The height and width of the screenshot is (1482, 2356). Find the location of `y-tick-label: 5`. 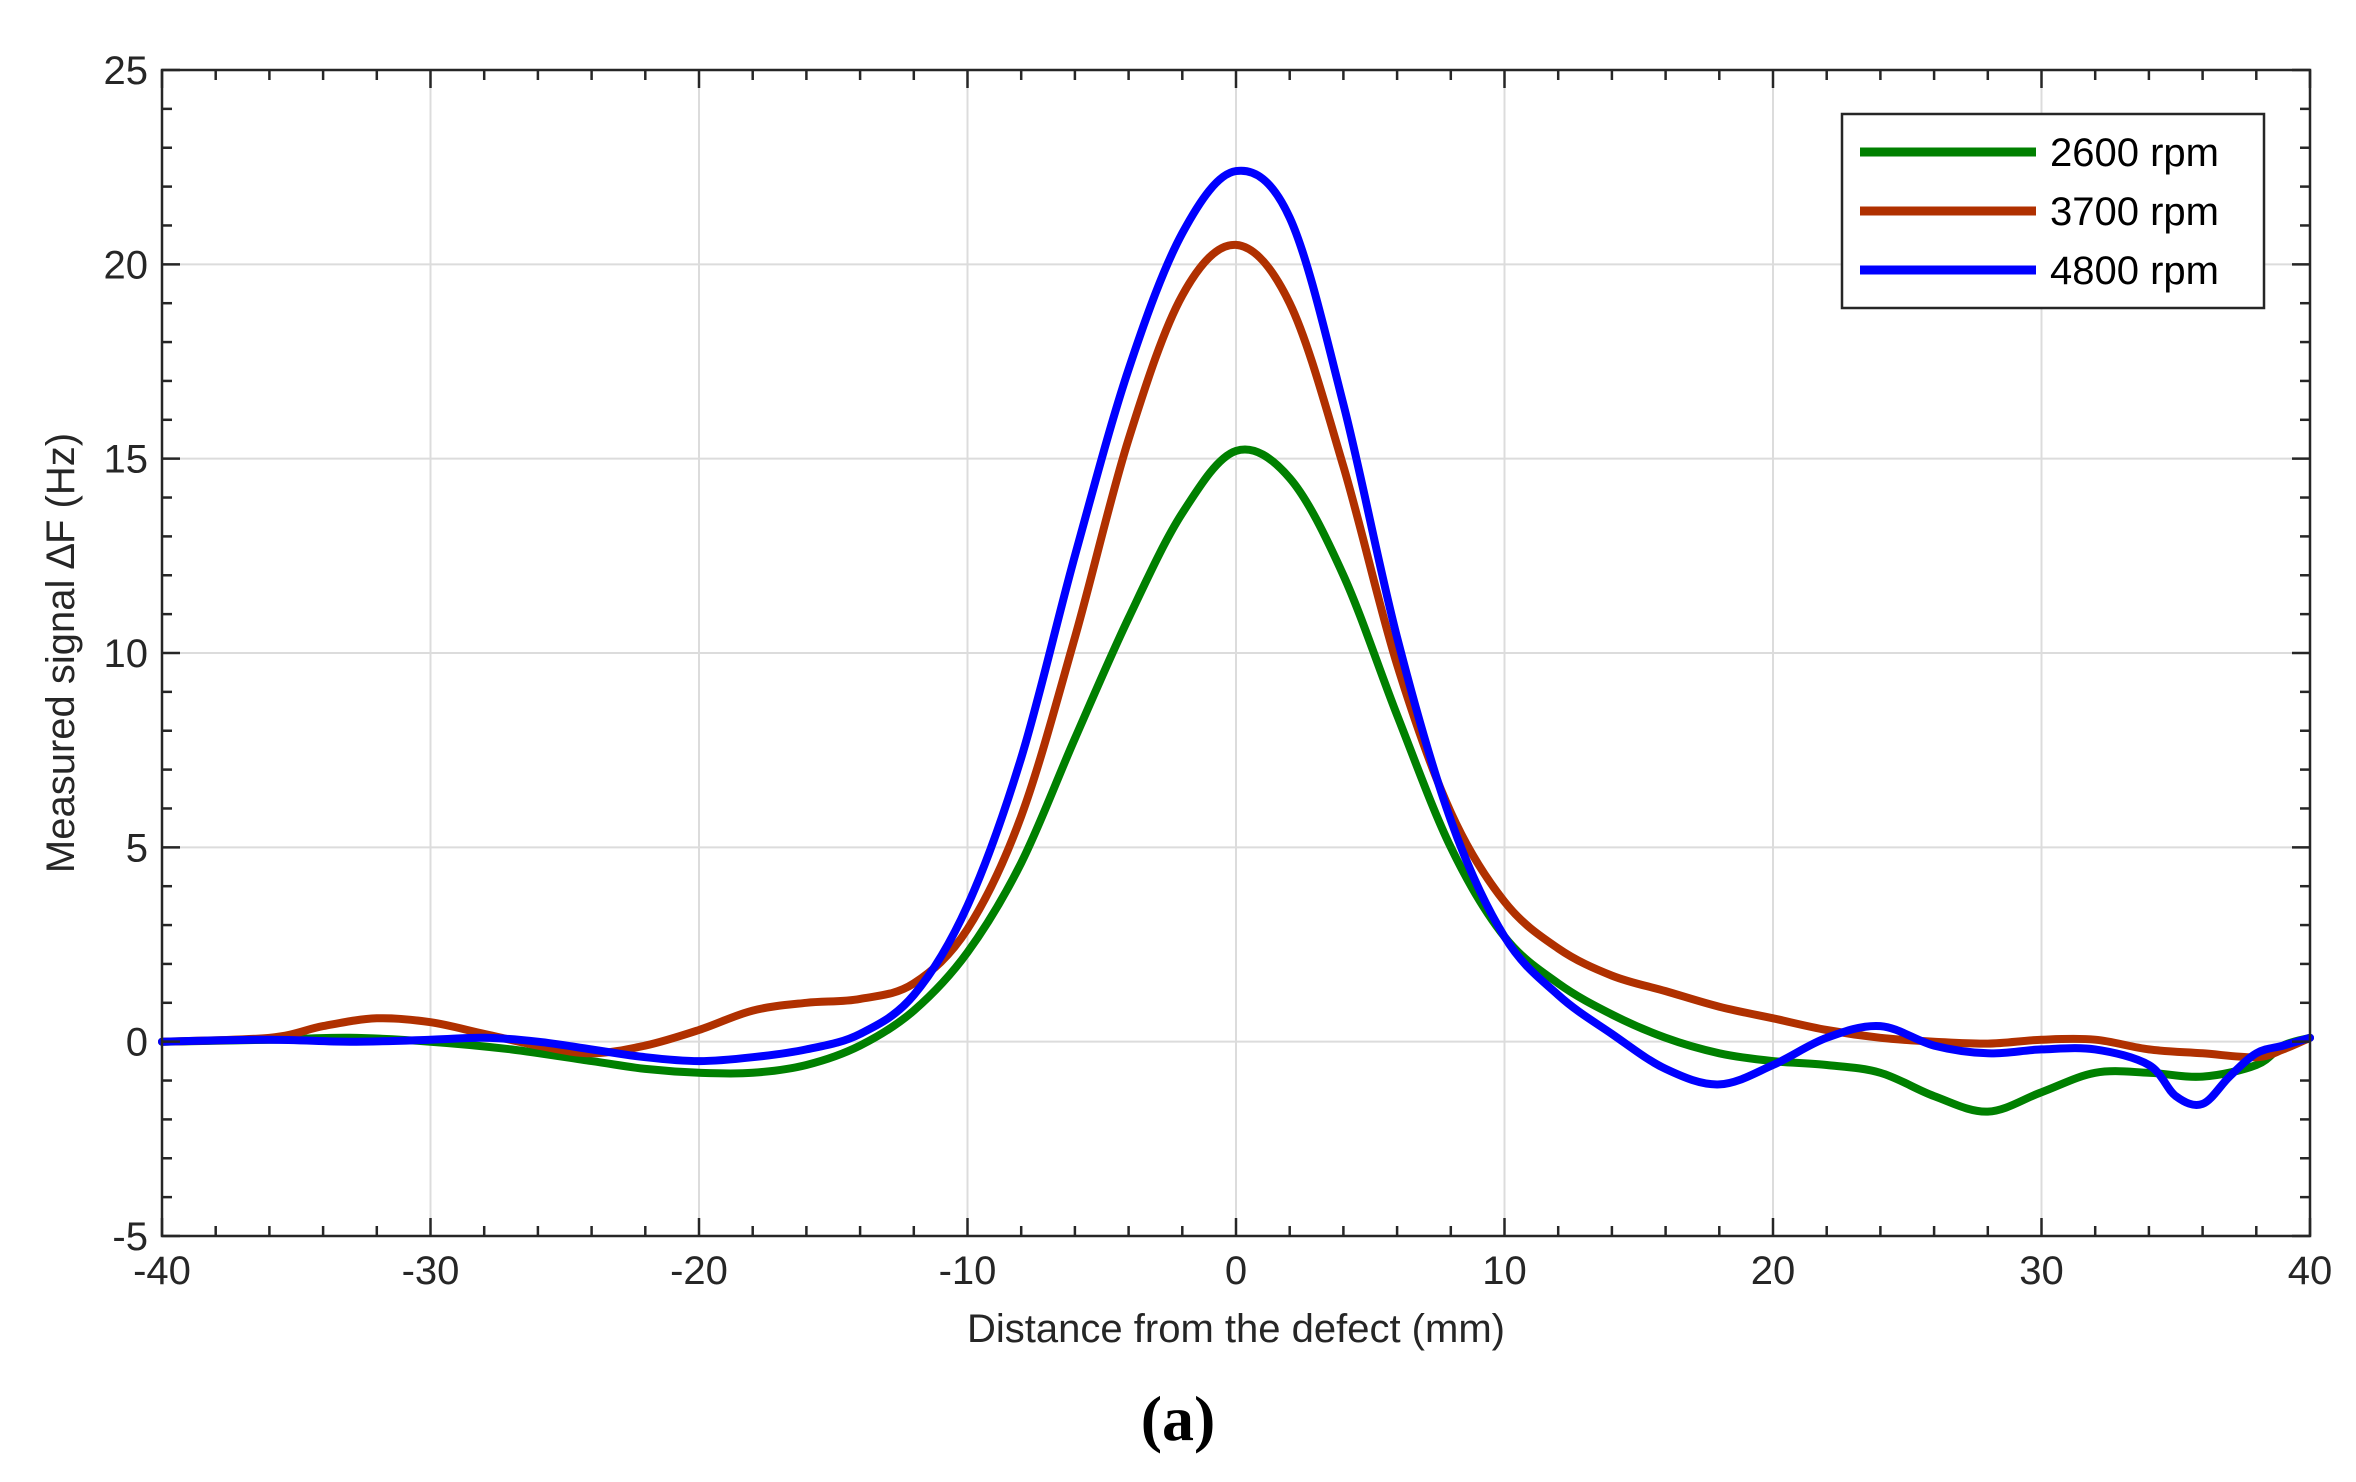

y-tick-label: 5 is located at coordinates (137, 848).